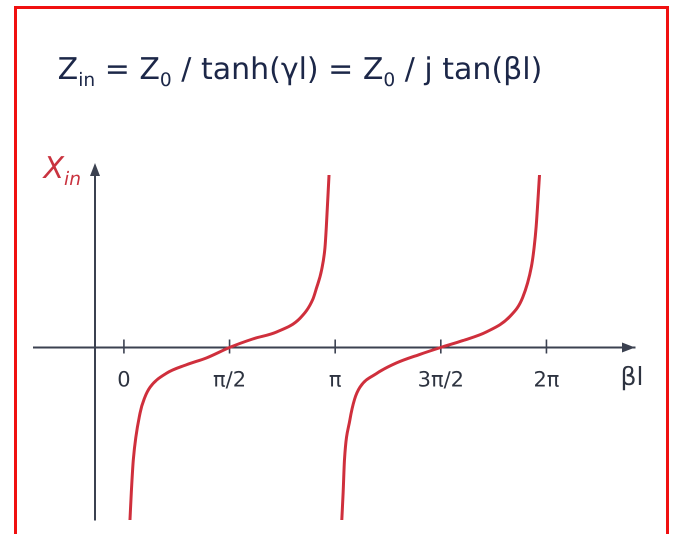  I want to click on x-tick-label: 0, so click(124, 380).